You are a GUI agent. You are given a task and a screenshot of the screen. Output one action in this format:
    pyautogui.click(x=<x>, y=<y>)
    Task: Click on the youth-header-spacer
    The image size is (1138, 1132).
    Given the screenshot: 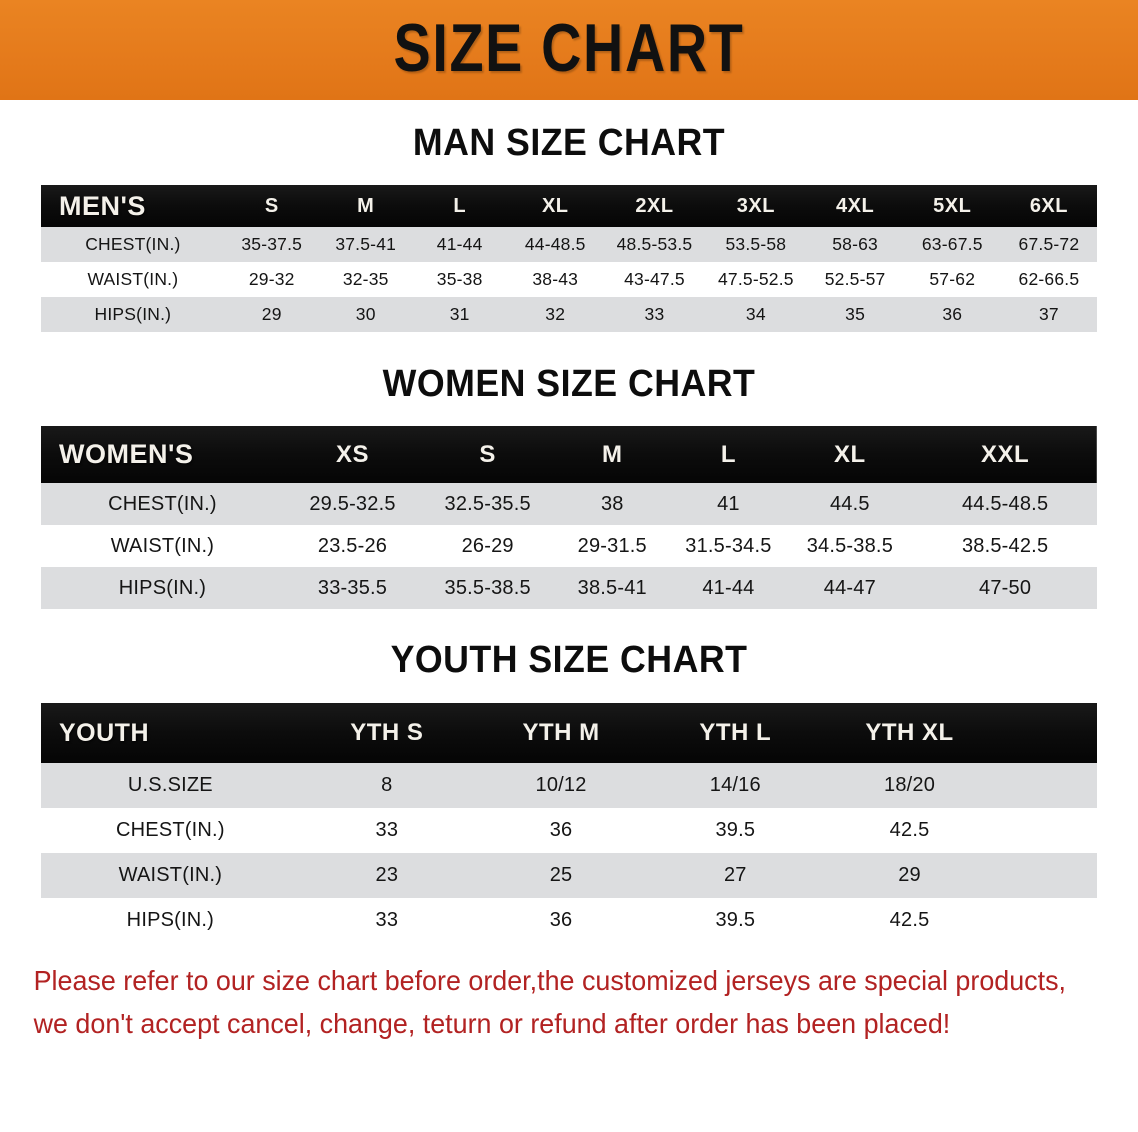 What is the action you would take?
    pyautogui.click(x=1047, y=733)
    